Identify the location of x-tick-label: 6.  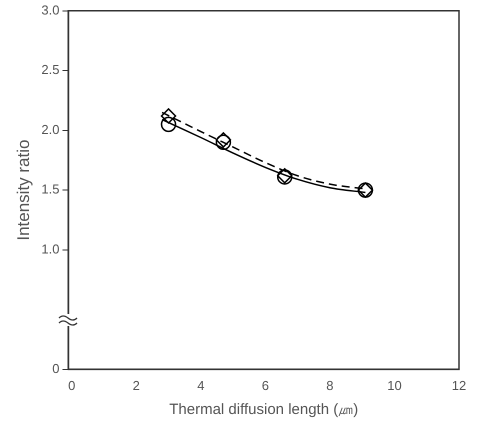
(265, 385).